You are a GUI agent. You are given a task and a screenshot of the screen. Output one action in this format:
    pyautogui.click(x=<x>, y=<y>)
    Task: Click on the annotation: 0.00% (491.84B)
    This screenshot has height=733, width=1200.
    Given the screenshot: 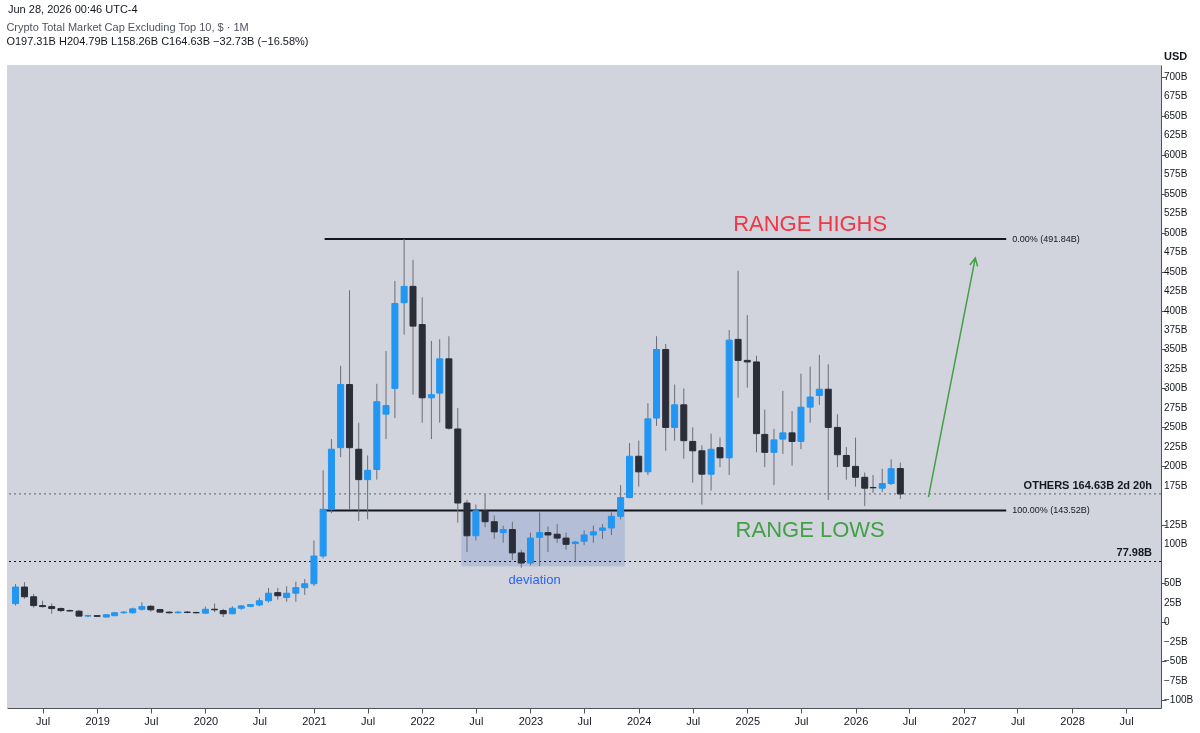 What is the action you would take?
    pyautogui.click(x=1046, y=238)
    